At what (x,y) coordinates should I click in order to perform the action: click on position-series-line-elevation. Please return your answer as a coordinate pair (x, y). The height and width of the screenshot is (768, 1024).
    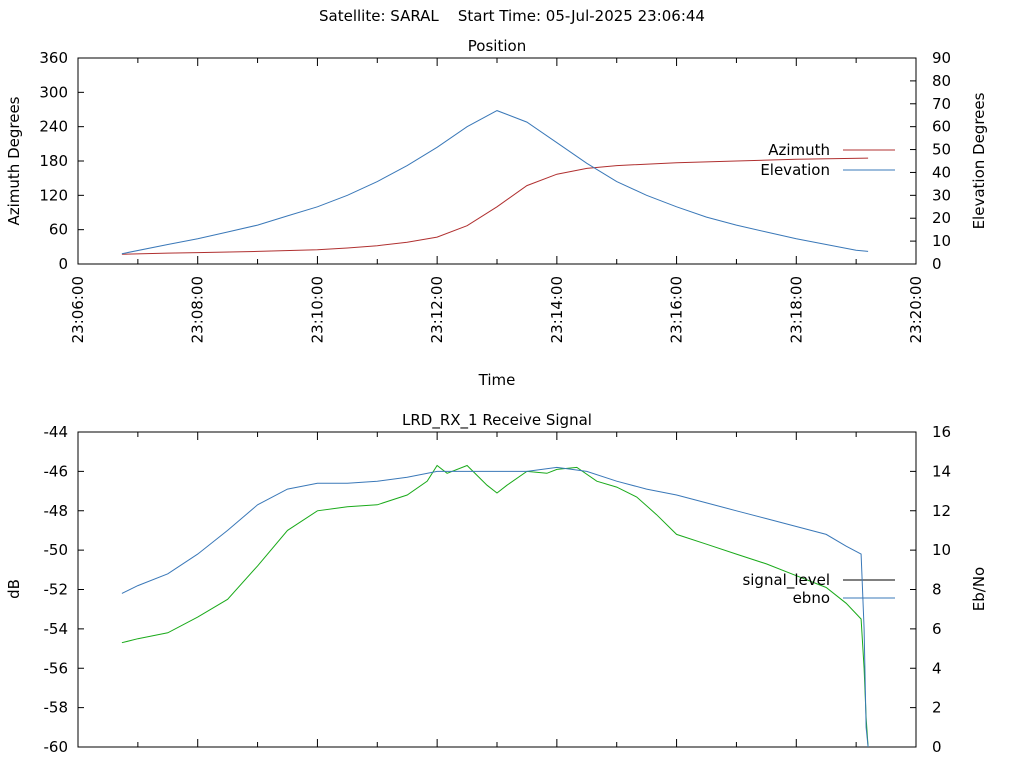
    Looking at the image, I should click on (495, 182).